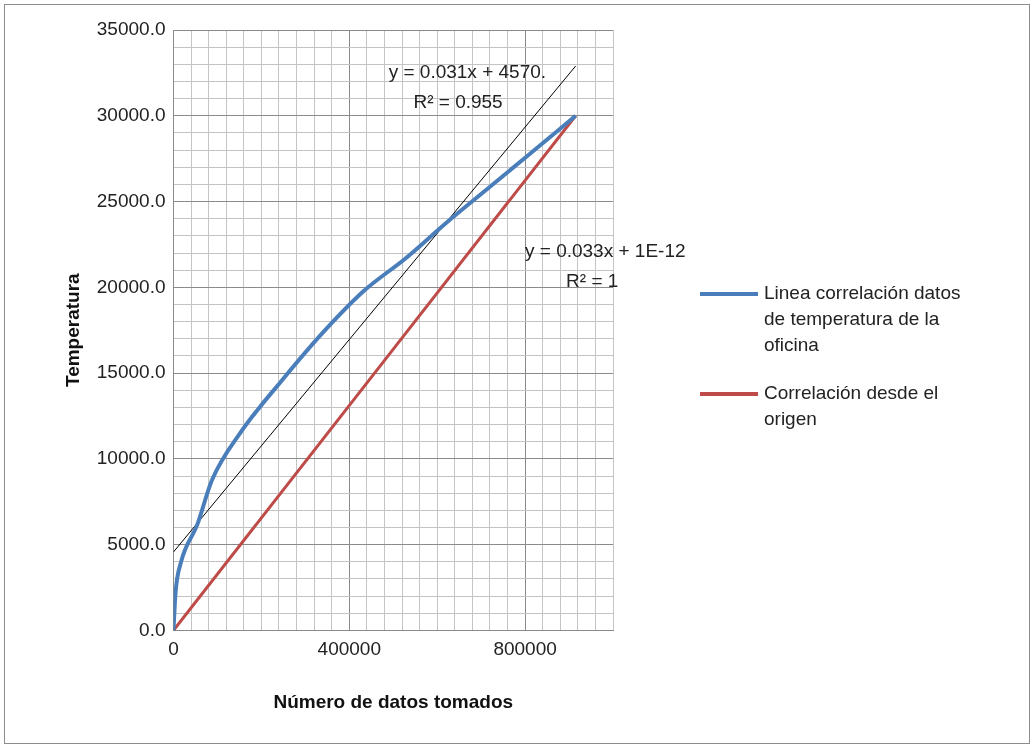 Image resolution: width=1034 pixels, height=748 pixels. I want to click on y-tick-label: 5000.0, so click(136, 543).